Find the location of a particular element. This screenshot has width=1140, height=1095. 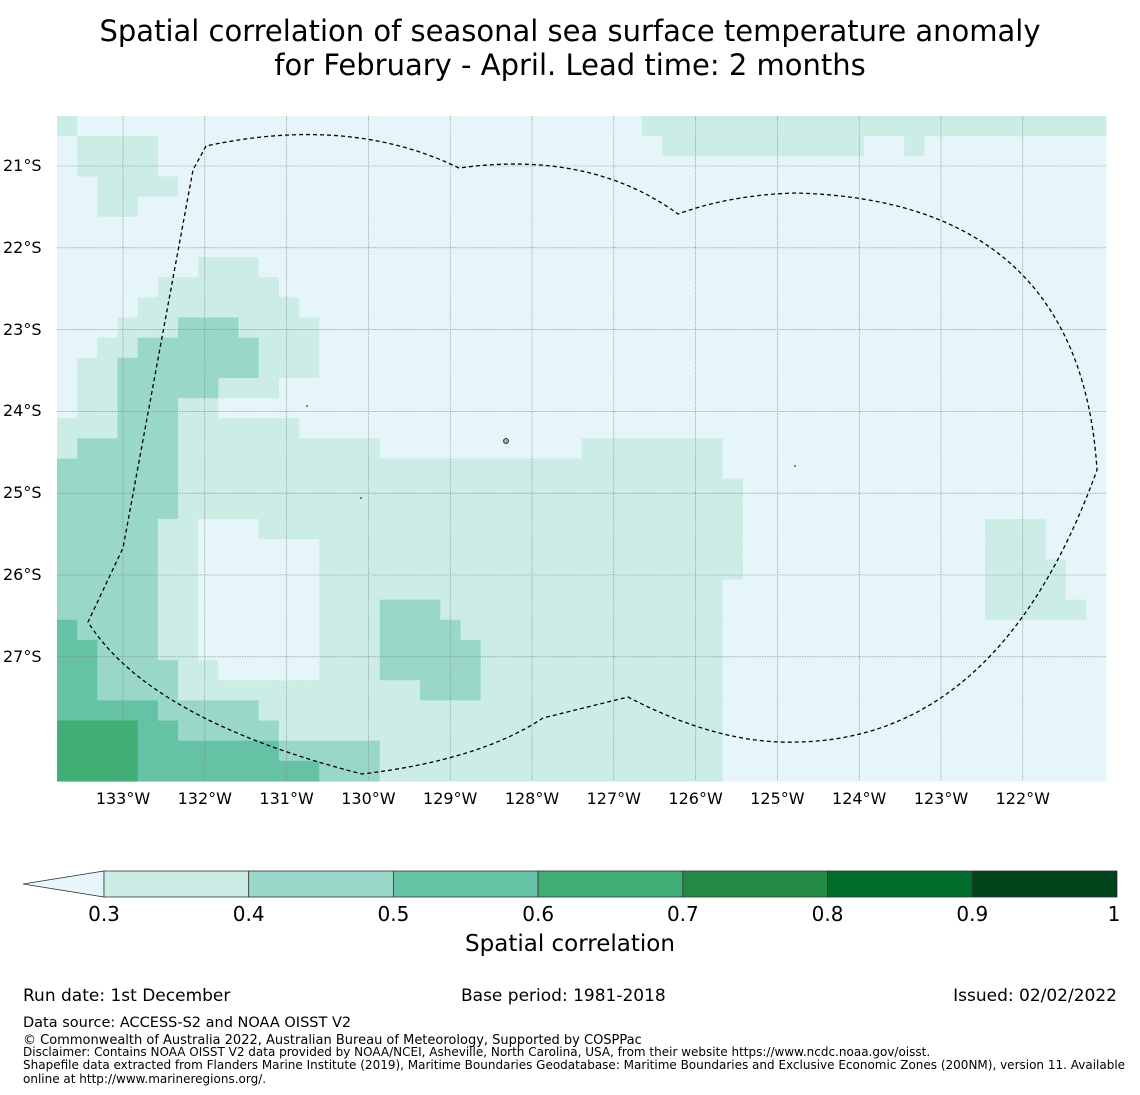

island-marker is located at coordinates (506, 441).